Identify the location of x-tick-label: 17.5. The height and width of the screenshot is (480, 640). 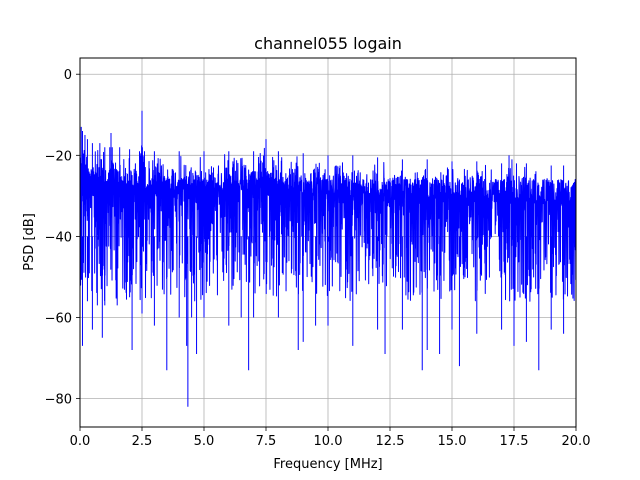
(514, 441).